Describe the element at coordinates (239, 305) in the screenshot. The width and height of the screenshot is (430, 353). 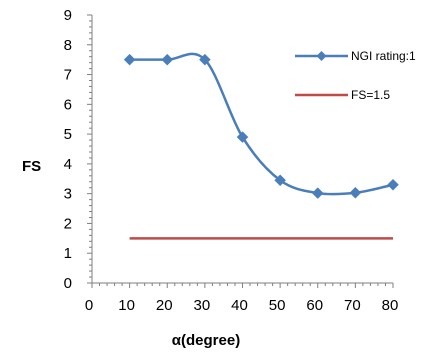
I see `x-tick-label: 40` at that location.